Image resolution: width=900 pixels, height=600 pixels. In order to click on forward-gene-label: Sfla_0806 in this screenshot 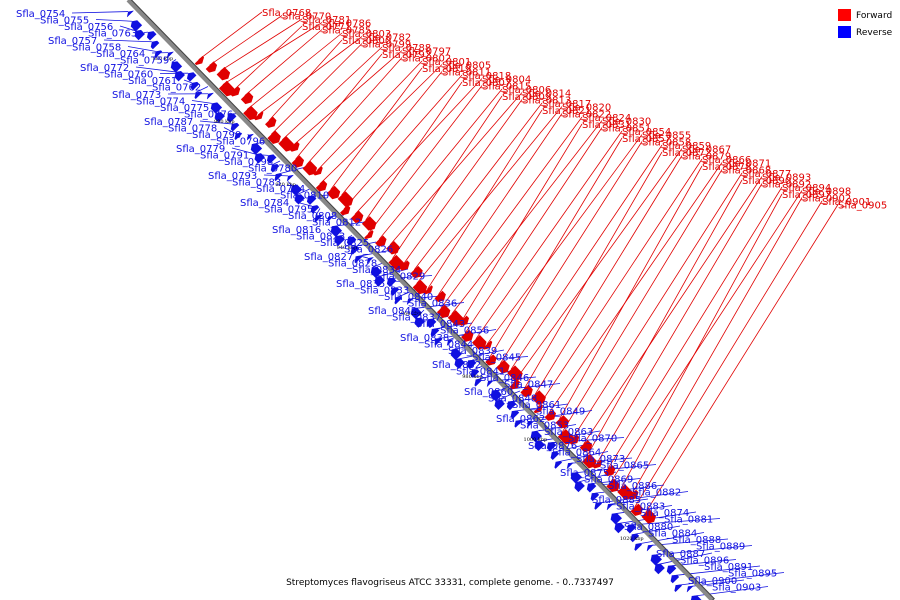, I will do `click(526, 90)`.